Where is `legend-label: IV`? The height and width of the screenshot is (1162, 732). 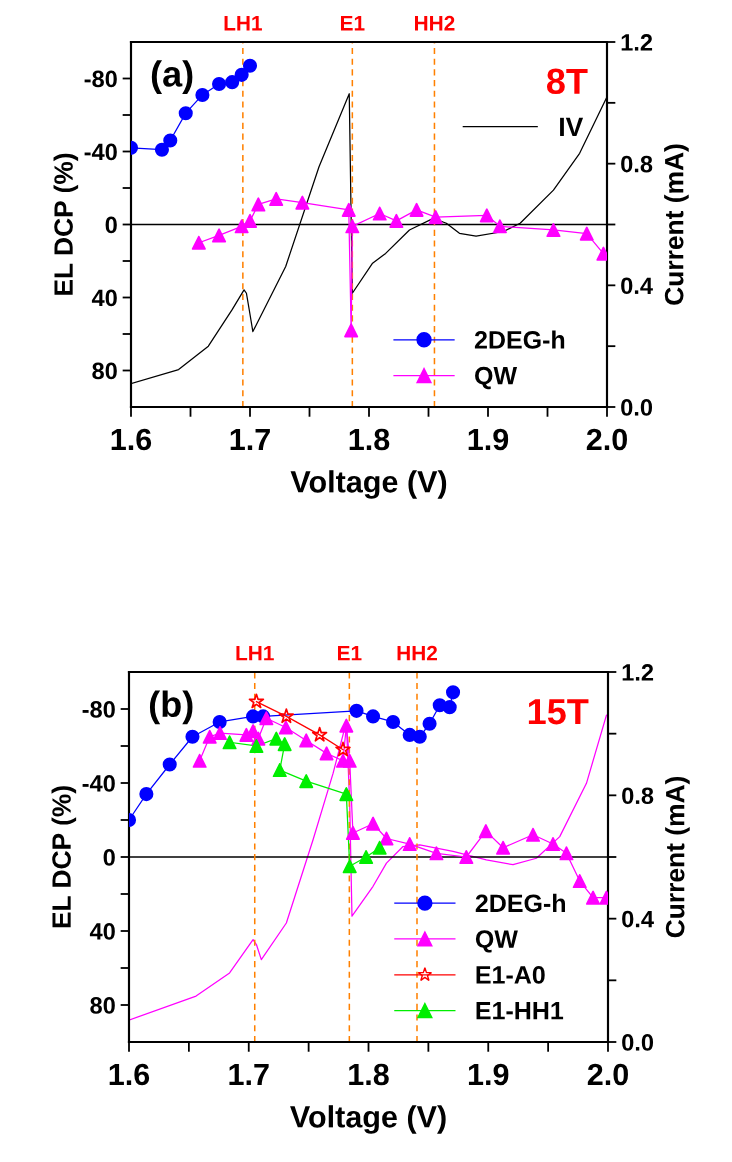
legend-label: IV is located at coordinates (572, 126).